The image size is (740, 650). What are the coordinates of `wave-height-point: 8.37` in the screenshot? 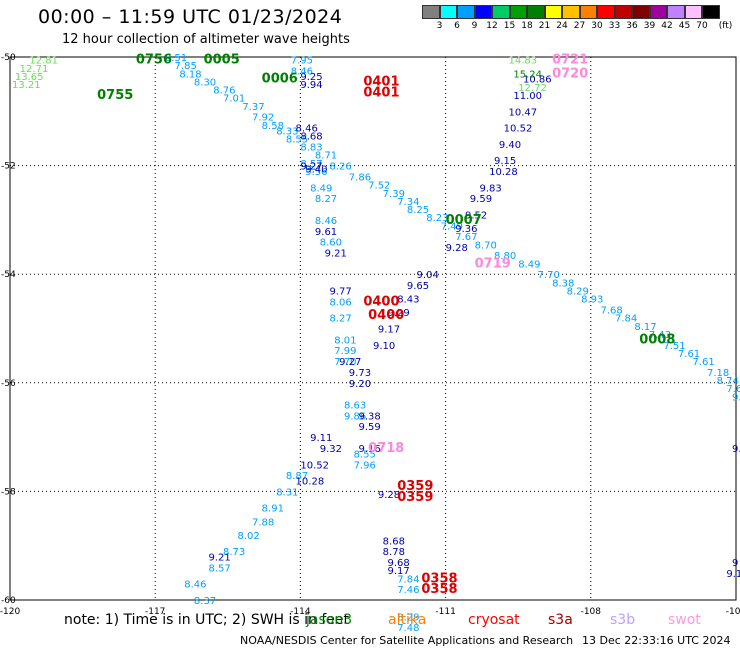 It's located at (205, 601).